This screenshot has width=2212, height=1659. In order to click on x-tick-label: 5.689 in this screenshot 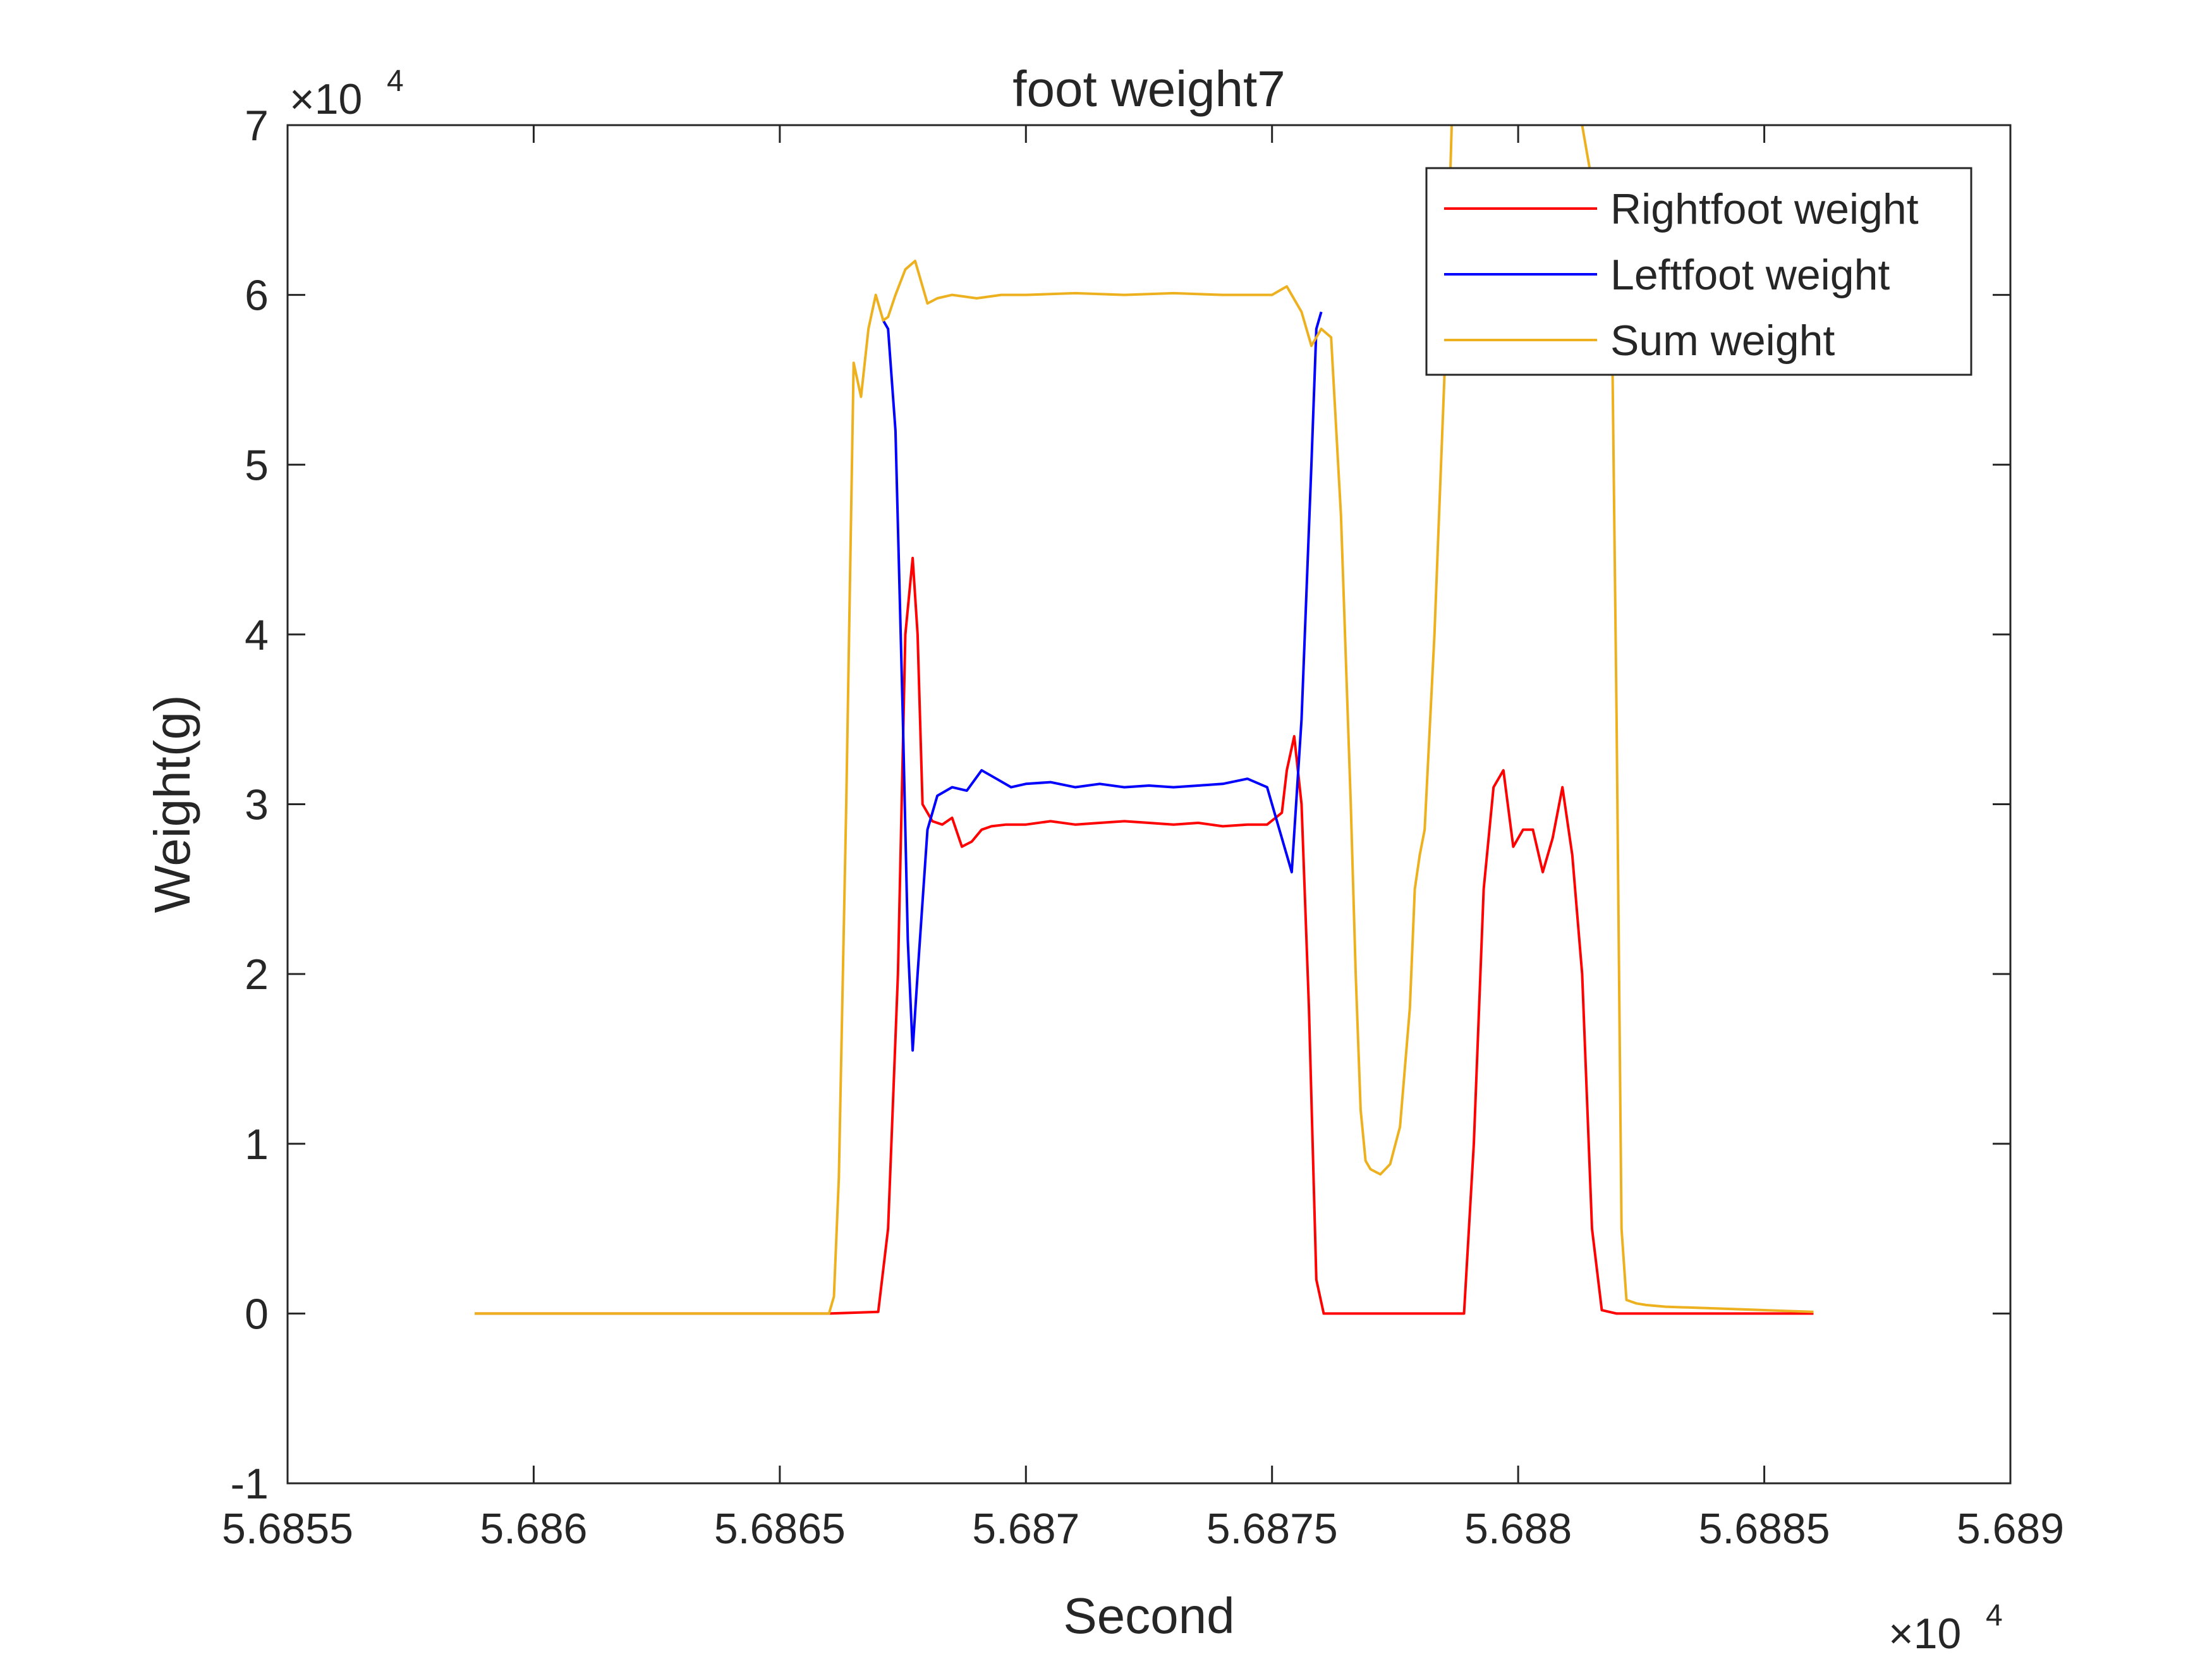, I will do `click(2010, 1529)`.